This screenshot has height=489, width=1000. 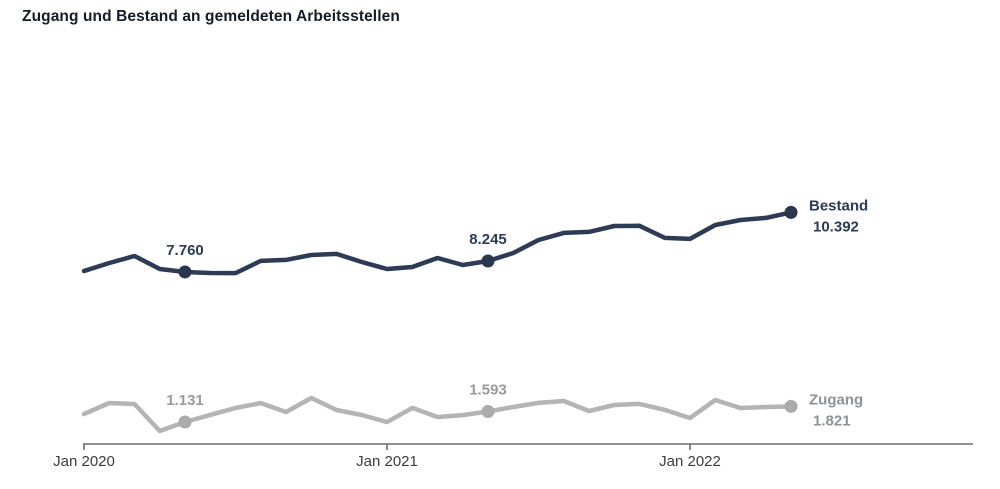 I want to click on bestand-value-label: 7.760, so click(x=185, y=250).